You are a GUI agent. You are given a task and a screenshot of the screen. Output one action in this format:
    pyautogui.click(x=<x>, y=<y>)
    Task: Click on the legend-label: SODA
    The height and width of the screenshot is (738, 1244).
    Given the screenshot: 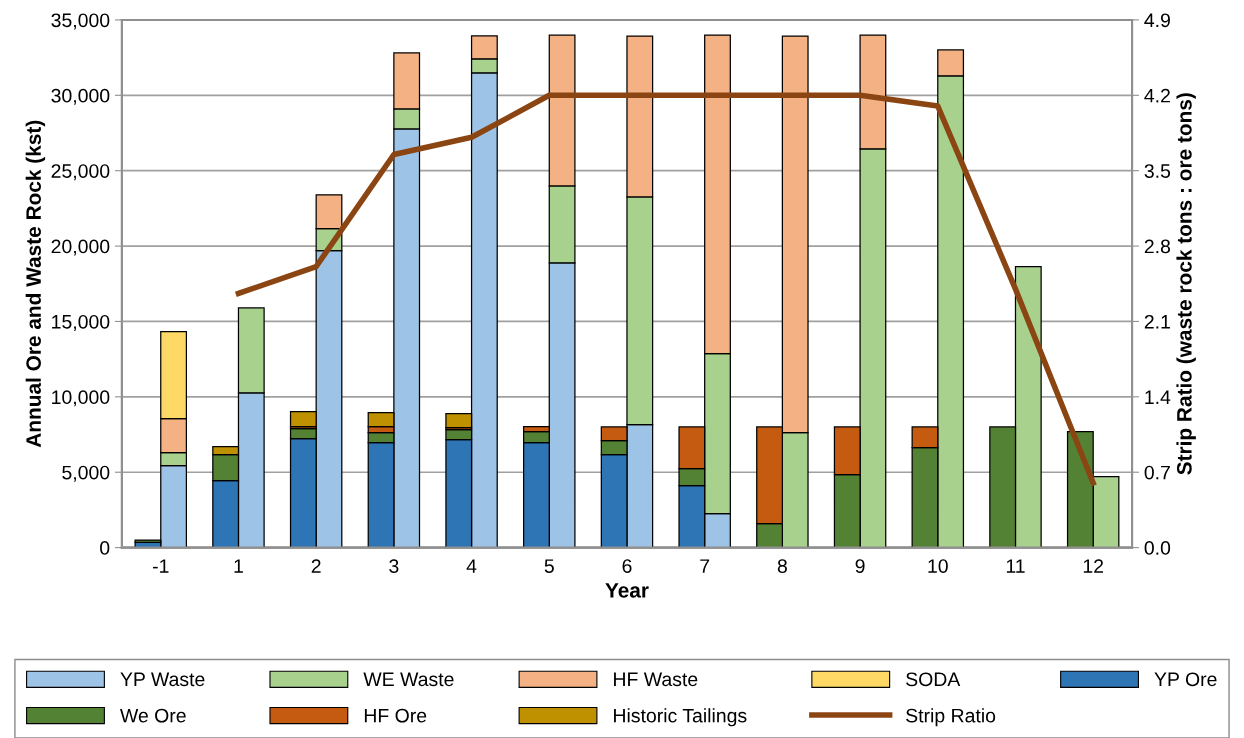 What is the action you would take?
    pyautogui.click(x=933, y=679)
    